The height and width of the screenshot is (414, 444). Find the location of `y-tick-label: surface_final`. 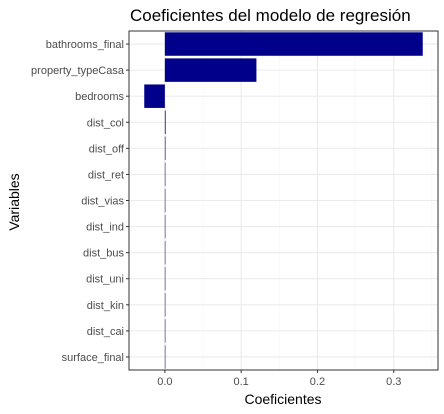

y-tick-label: surface_final is located at coordinates (93, 358).